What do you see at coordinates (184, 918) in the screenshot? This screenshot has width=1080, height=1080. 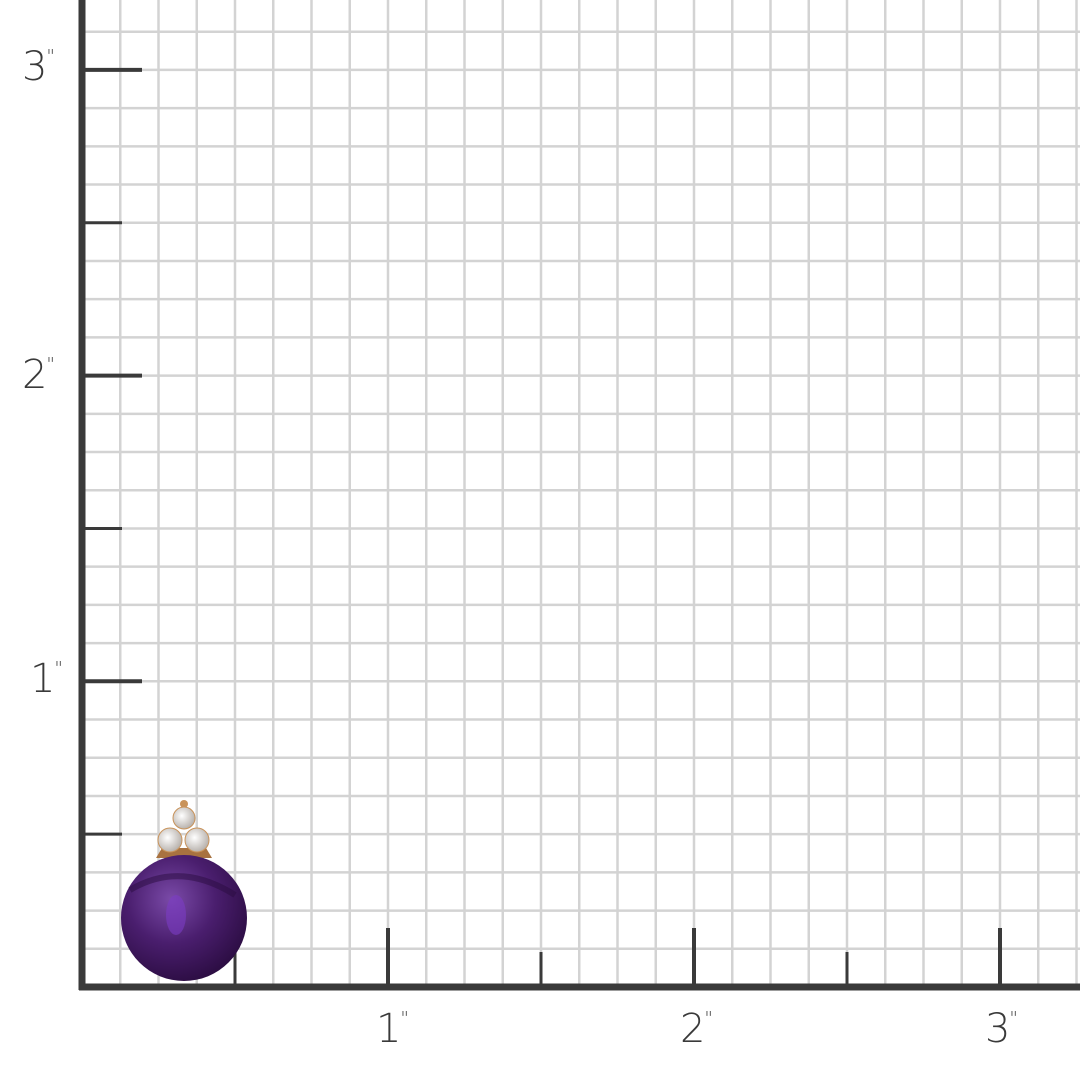 I see `amethyst-bead` at bounding box center [184, 918].